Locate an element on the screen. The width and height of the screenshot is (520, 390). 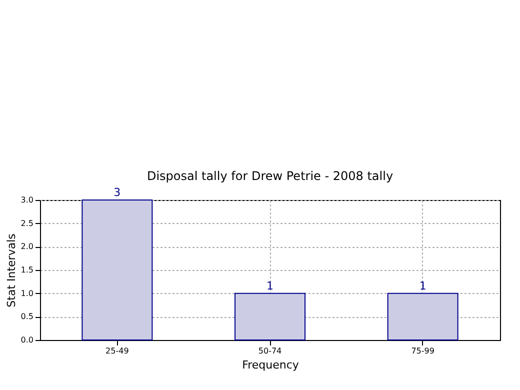
x-tick-label: 25-49 is located at coordinates (117, 351).